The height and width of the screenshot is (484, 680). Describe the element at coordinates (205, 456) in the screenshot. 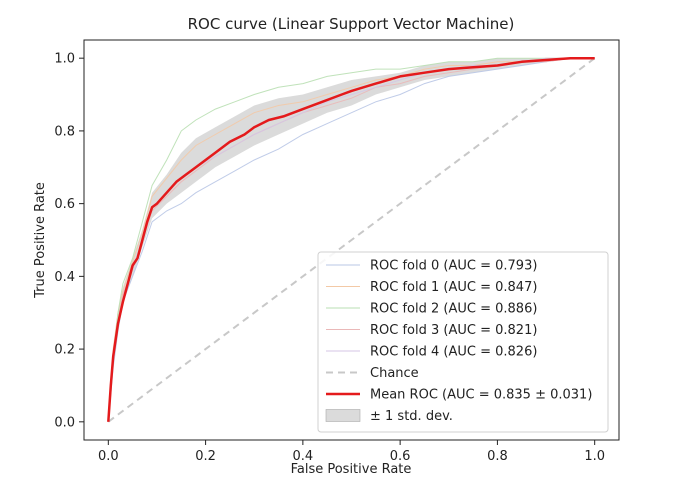

I see `x-tick-label: 0.2` at that location.